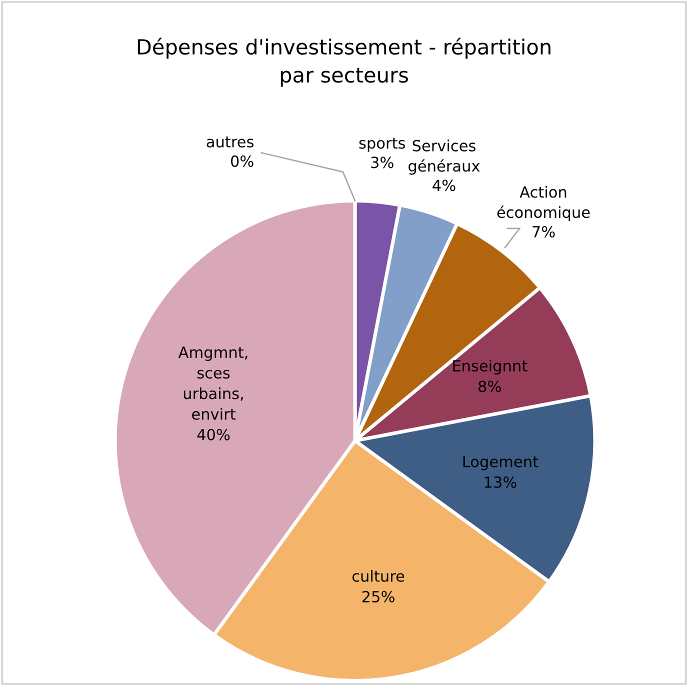 The width and height of the screenshot is (688, 686). Describe the element at coordinates (543, 232) in the screenshot. I see `data-label: 7%` at that location.